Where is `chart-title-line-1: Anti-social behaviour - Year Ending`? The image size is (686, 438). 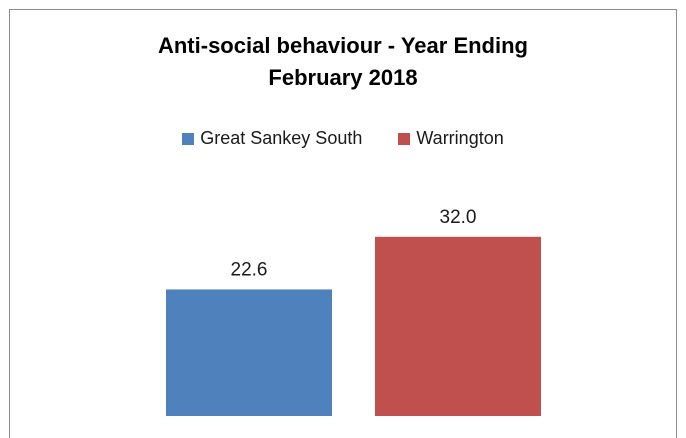 chart-title-line-1: Anti-social behaviour - Year Ending is located at coordinates (342, 45).